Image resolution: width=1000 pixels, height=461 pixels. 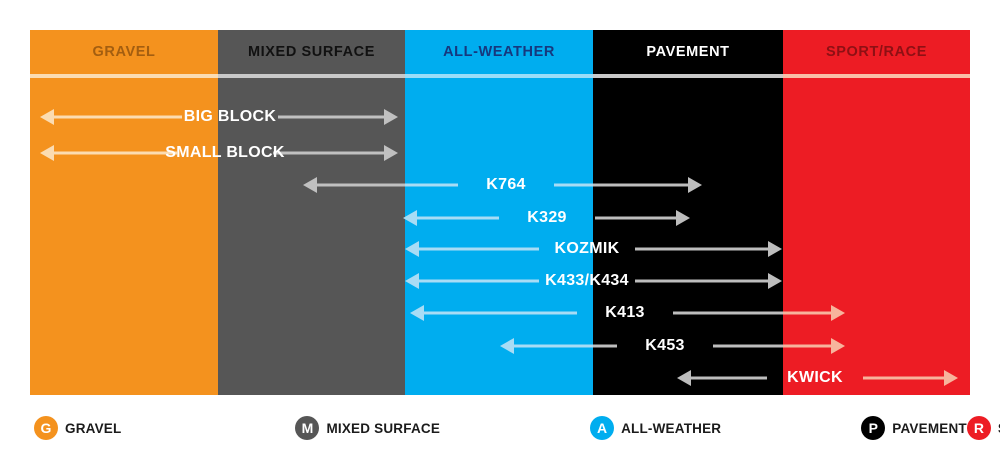 I want to click on surface-column-mixed-surface, so click(x=311, y=212).